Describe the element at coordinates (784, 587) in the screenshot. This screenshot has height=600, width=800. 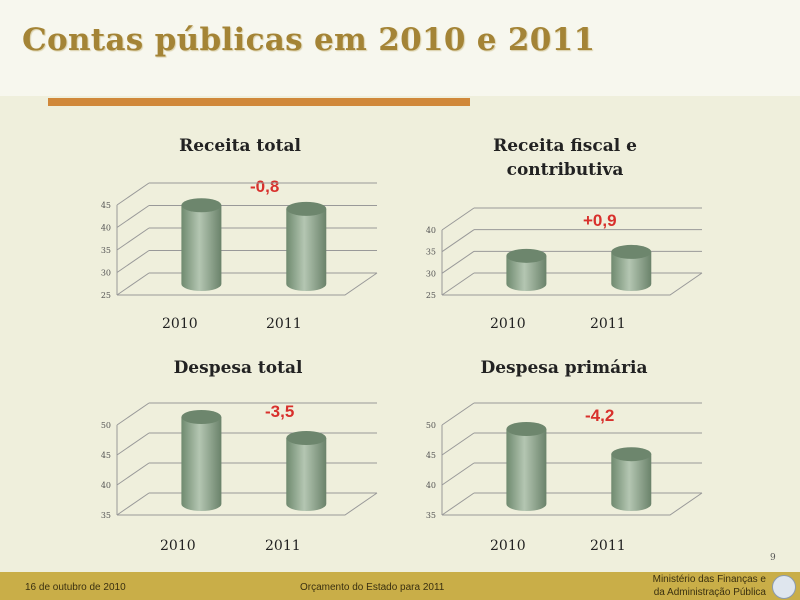
I see `ministry-logo-icon` at that location.